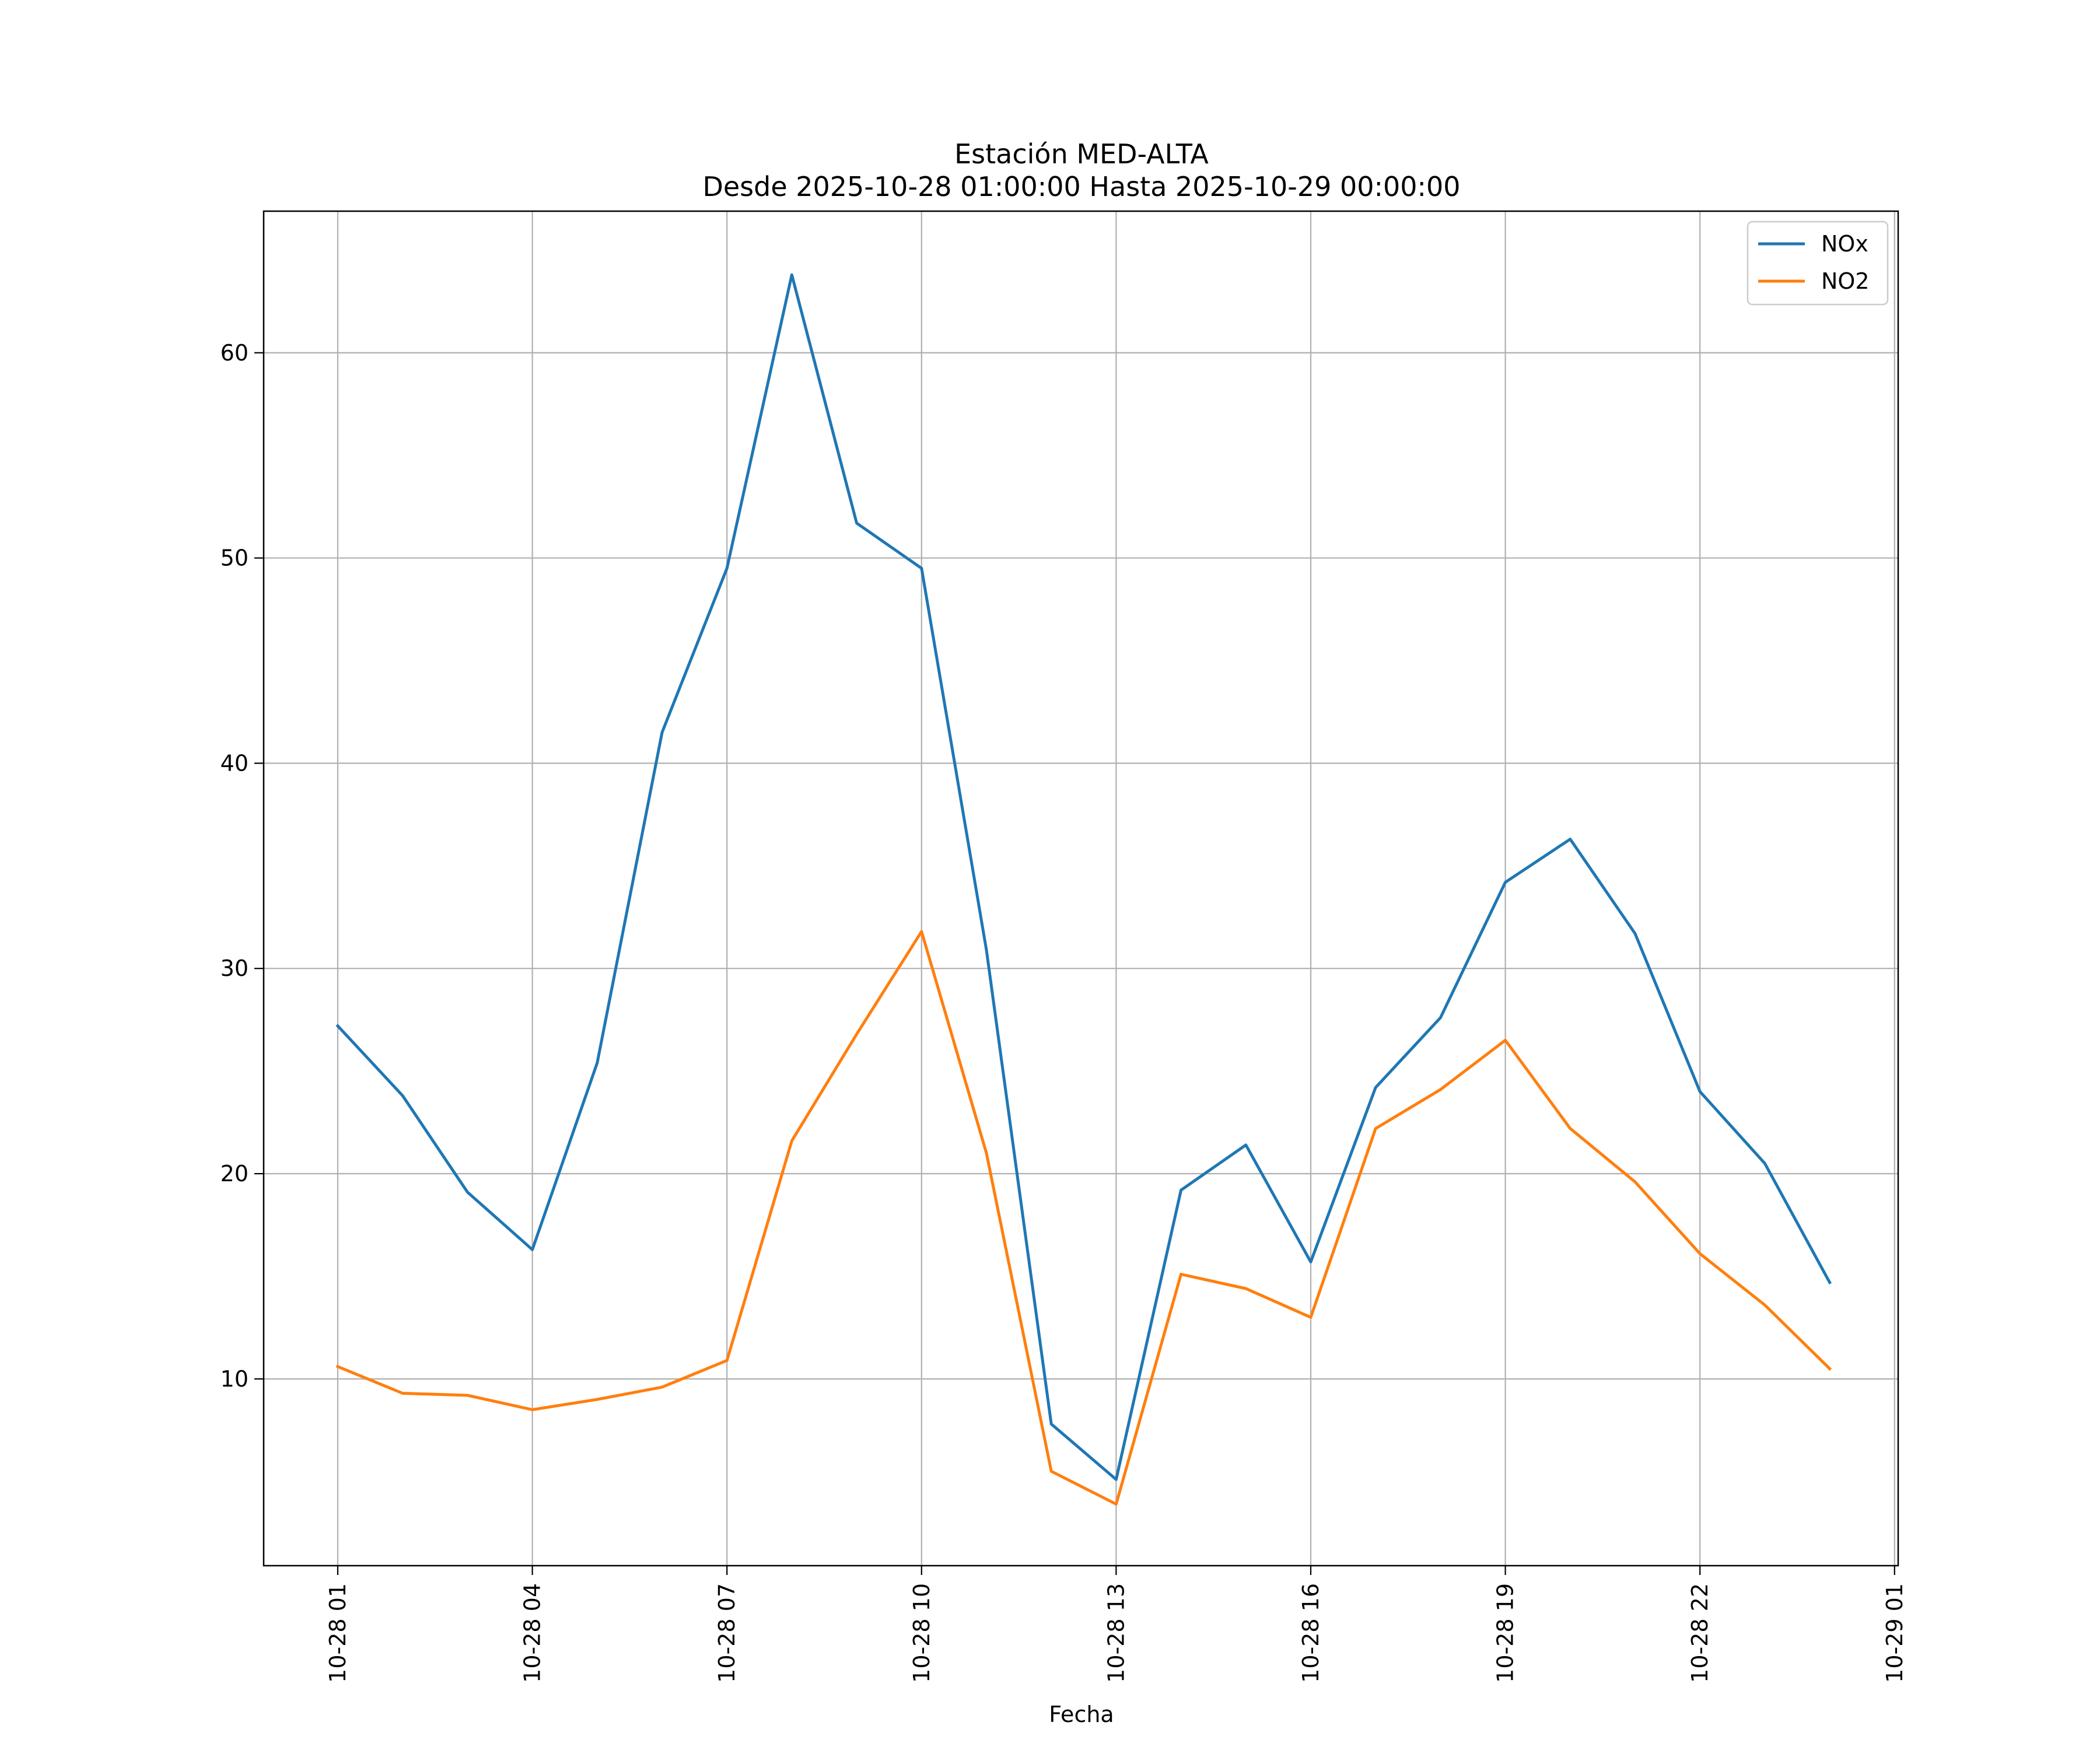  I want to click on x-tick-label: 10-28 22, so click(1700, 1633).